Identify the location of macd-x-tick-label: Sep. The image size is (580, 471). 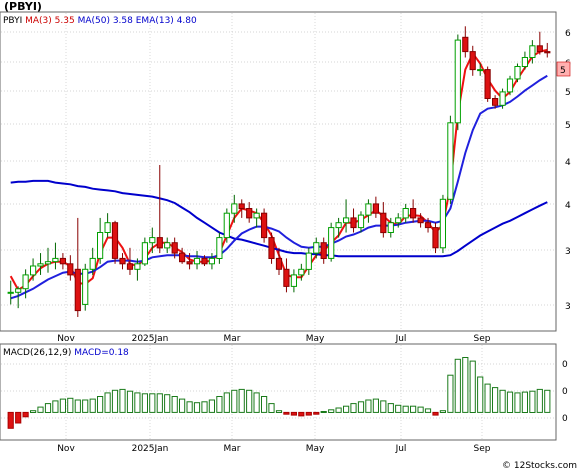
(482, 449).